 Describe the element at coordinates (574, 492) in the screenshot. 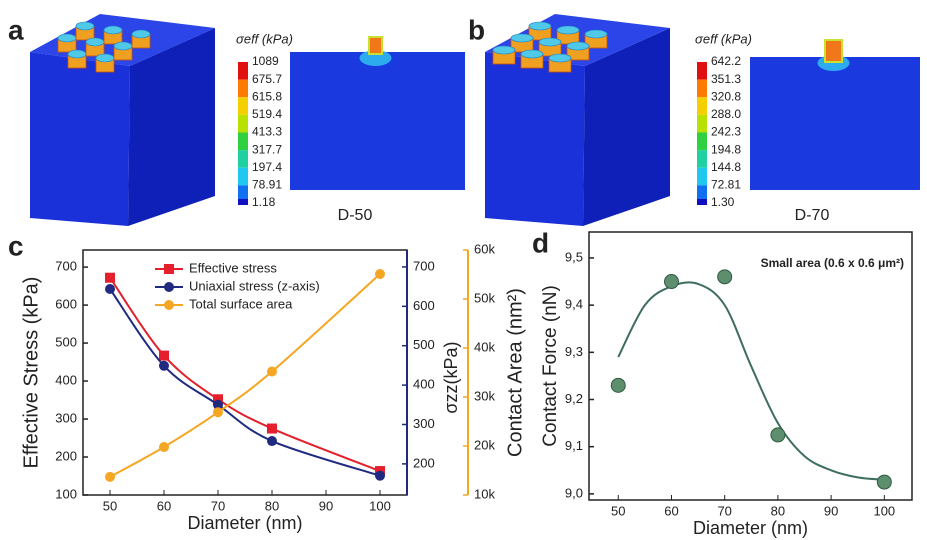

I see `yticks-label: 9,0` at that location.